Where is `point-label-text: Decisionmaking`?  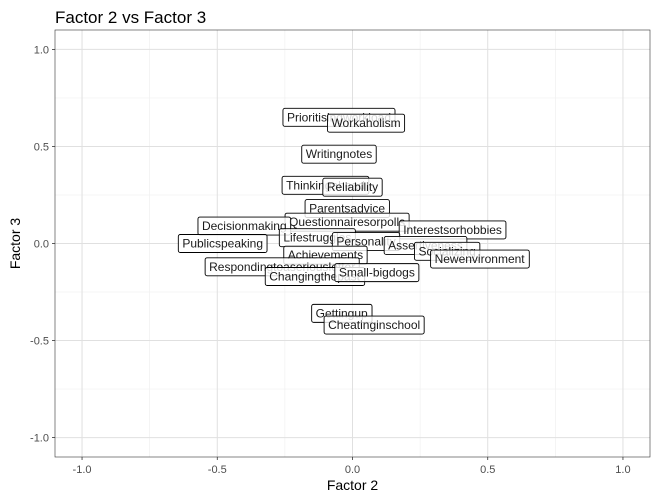
point-label-text: Decisionmaking is located at coordinates (244, 226).